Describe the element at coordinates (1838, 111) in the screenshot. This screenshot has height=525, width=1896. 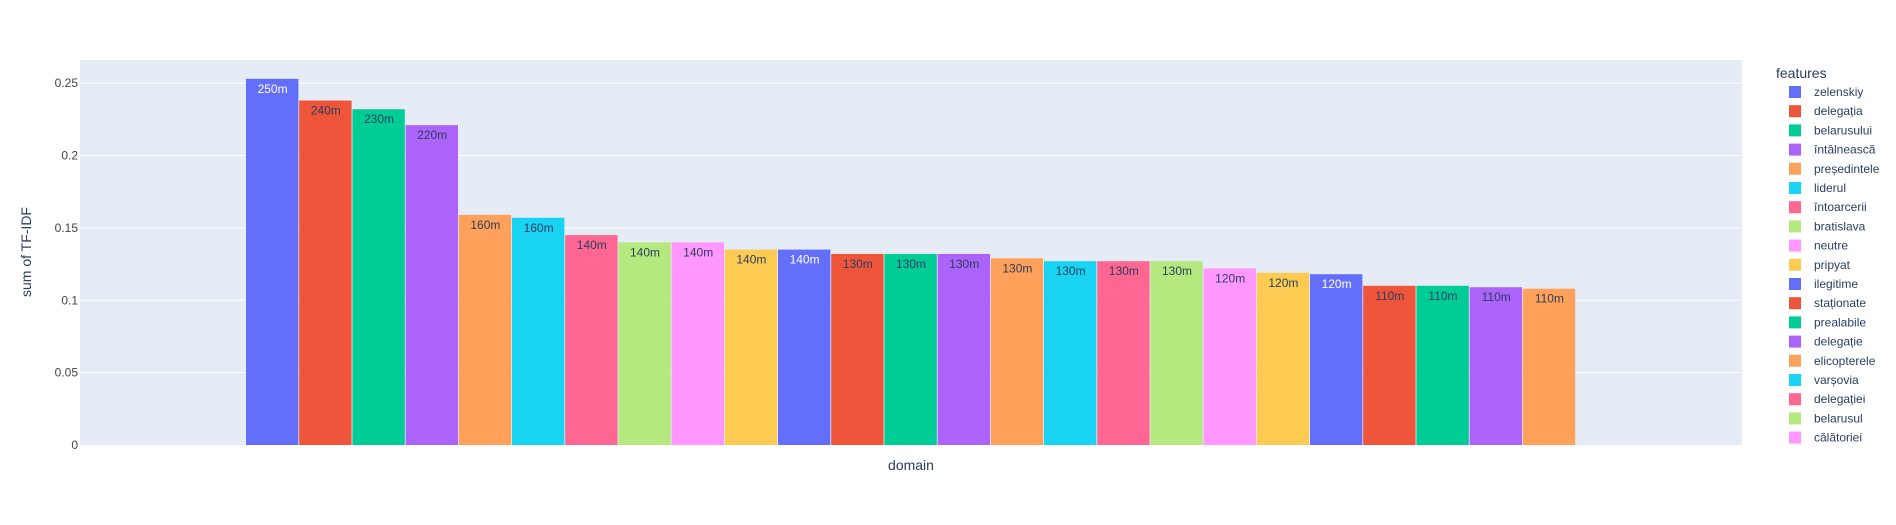
I see `legend-item-label: delegația` at that location.